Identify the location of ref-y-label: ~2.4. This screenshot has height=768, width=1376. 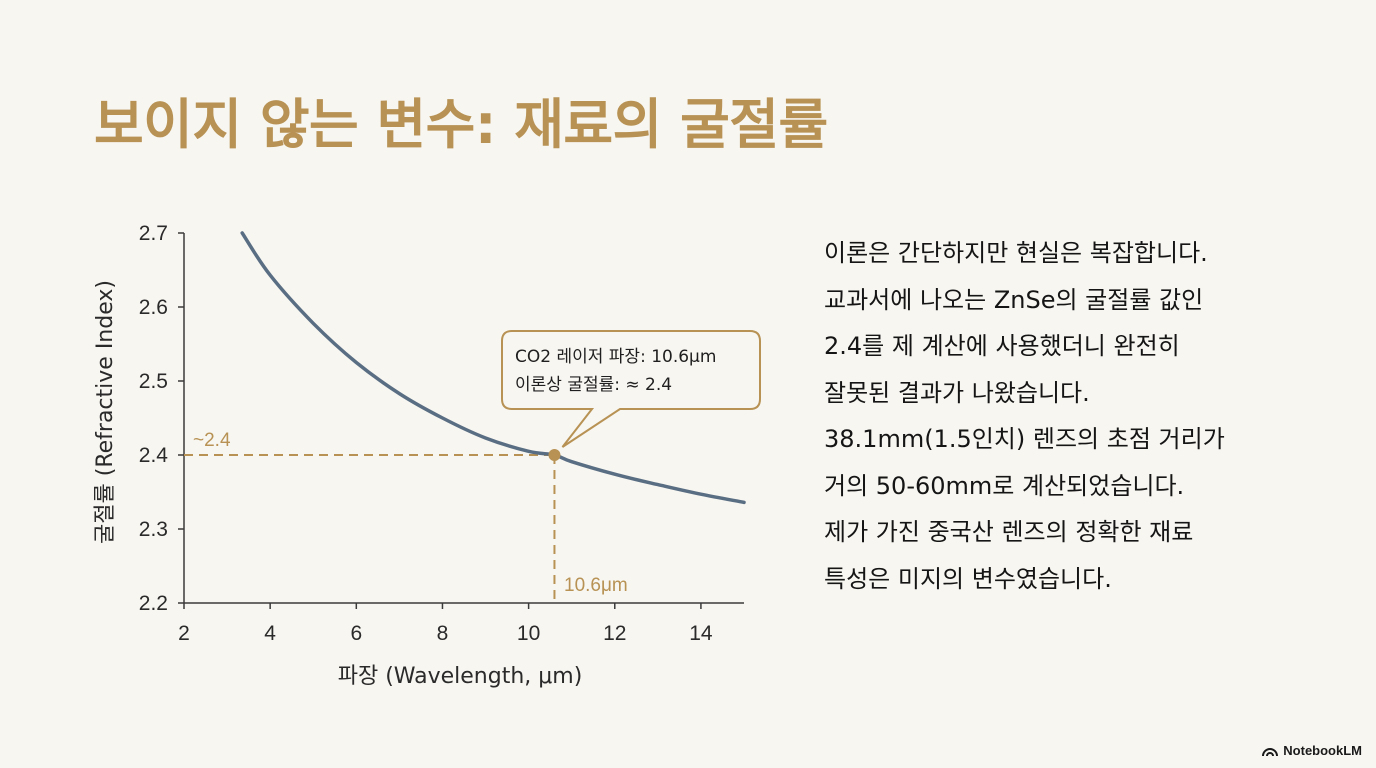
(212, 440).